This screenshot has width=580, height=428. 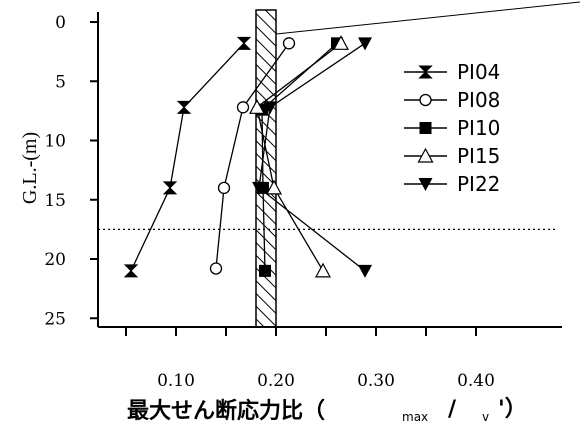 I want to click on series-pi22, so click(x=312, y=157).